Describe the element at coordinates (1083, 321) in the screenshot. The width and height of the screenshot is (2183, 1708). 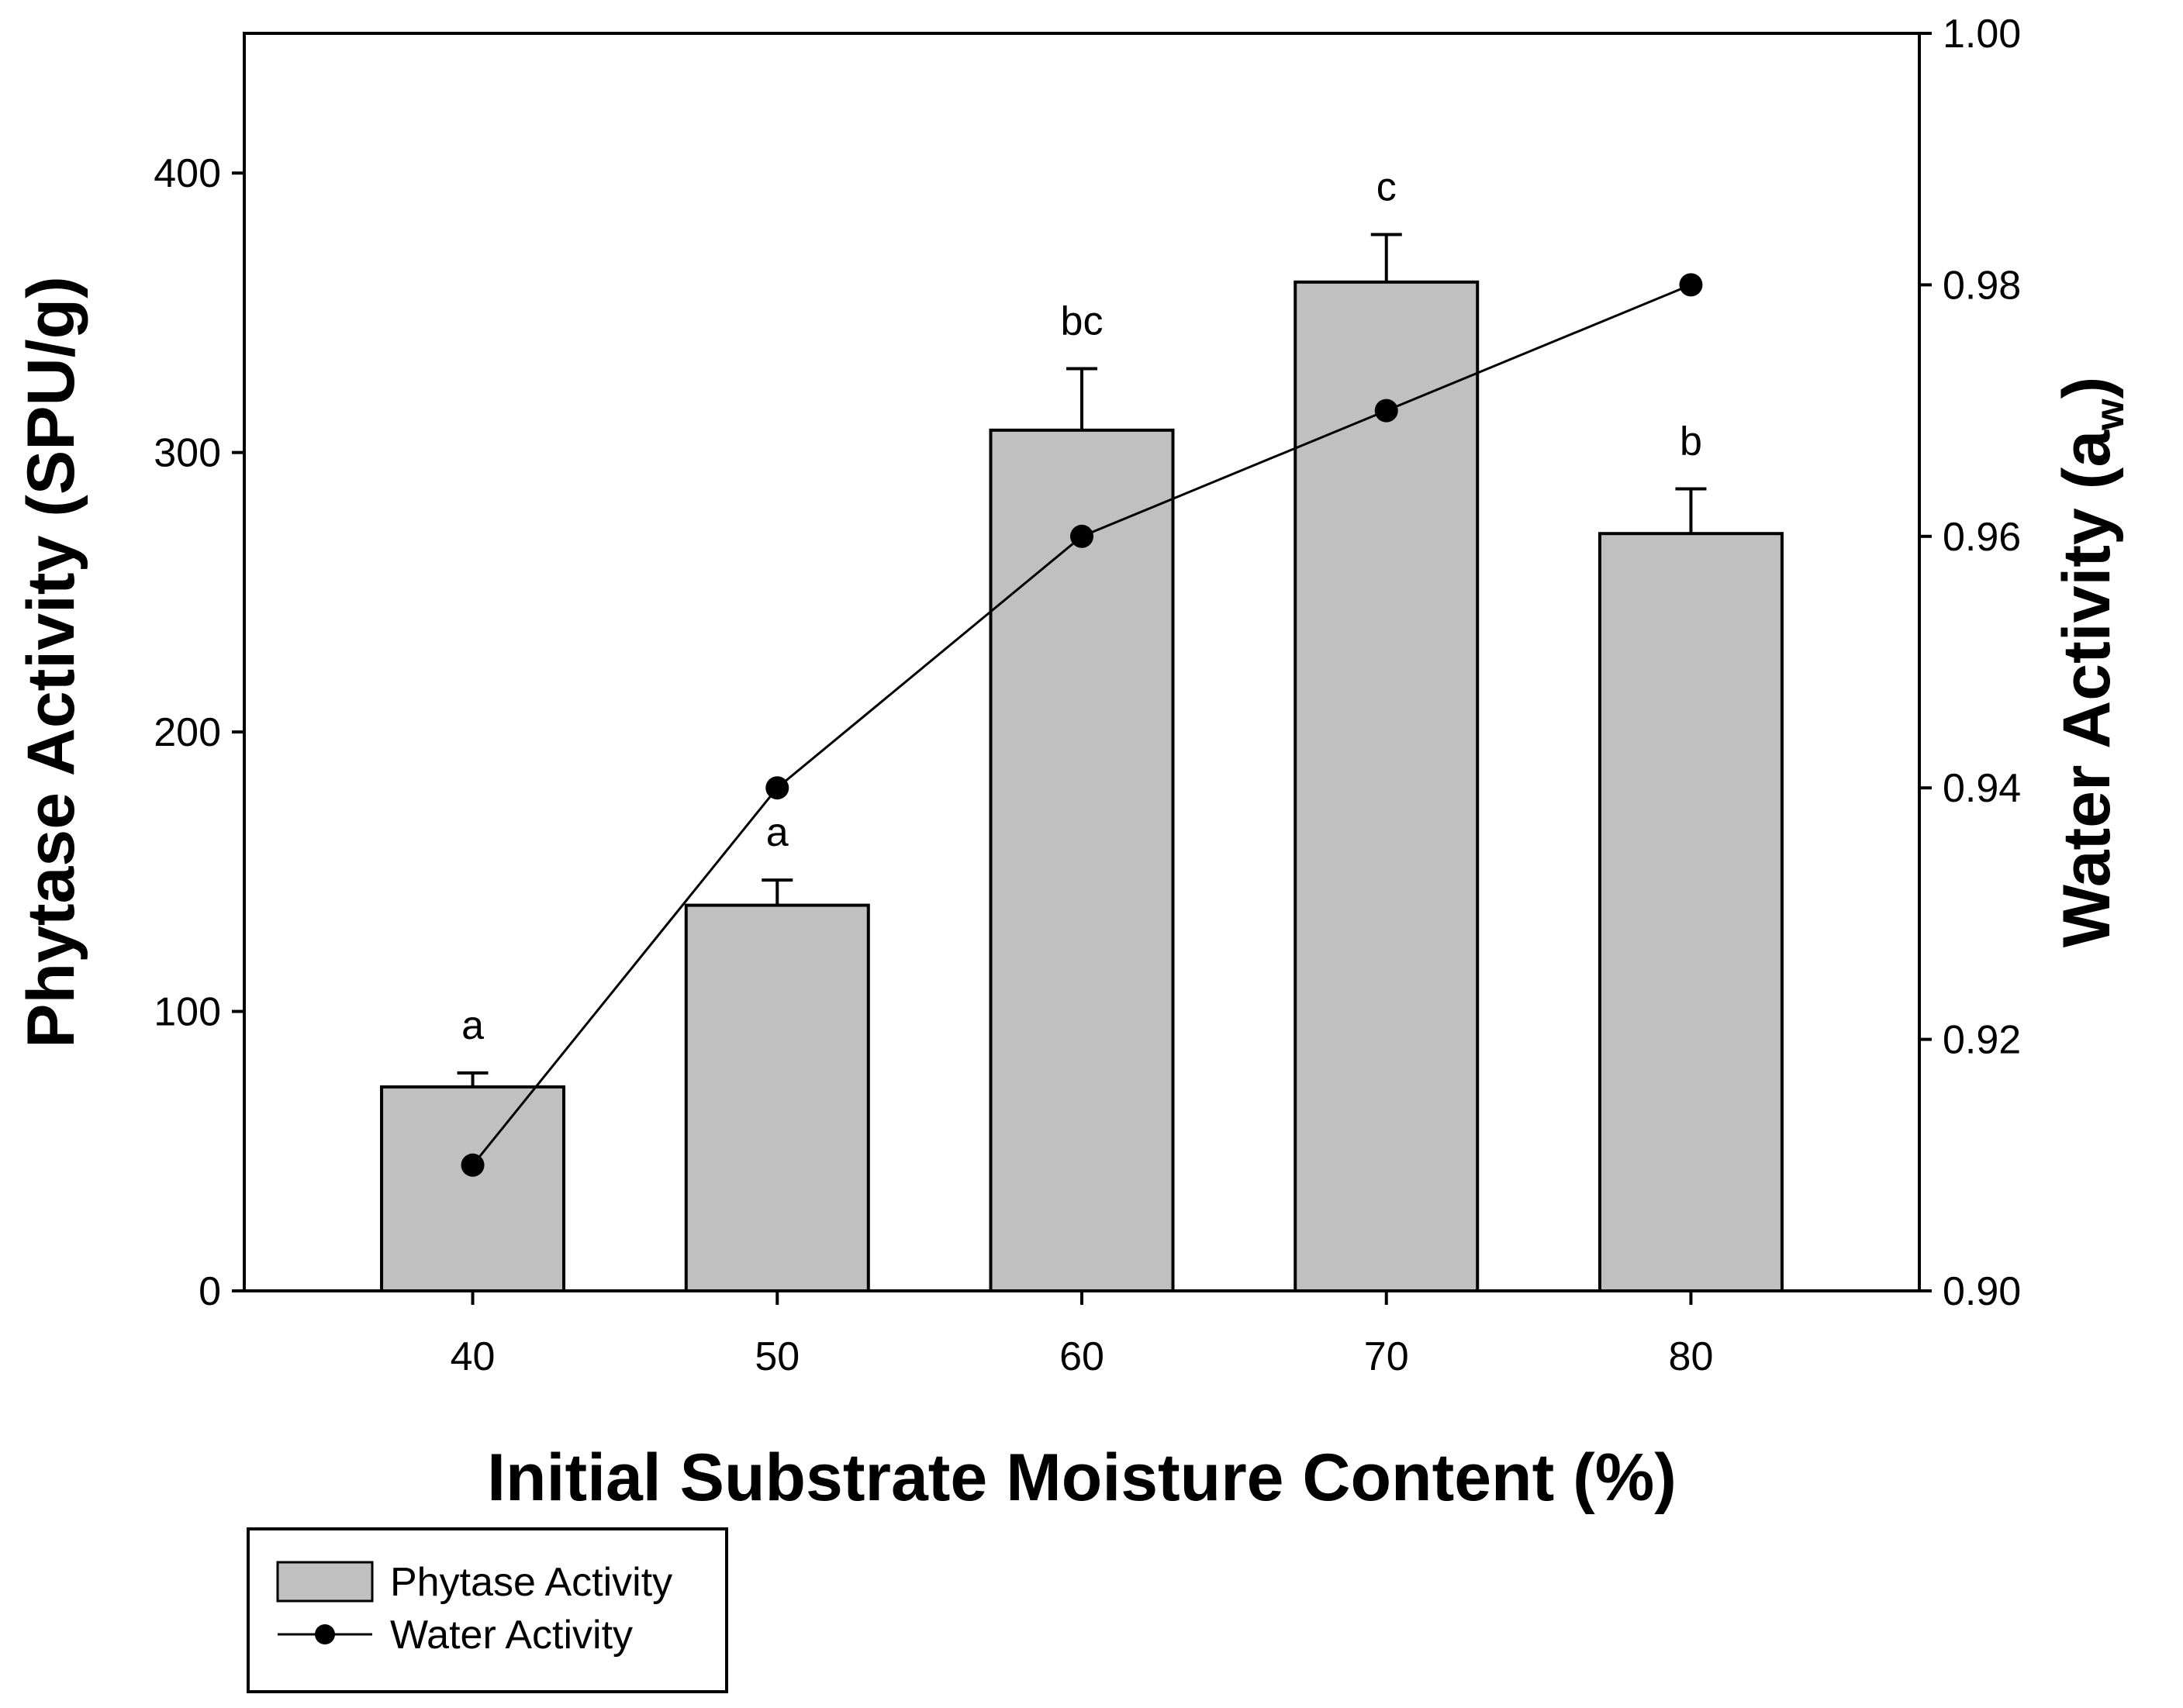
I see `significance-label-60: bc` at that location.